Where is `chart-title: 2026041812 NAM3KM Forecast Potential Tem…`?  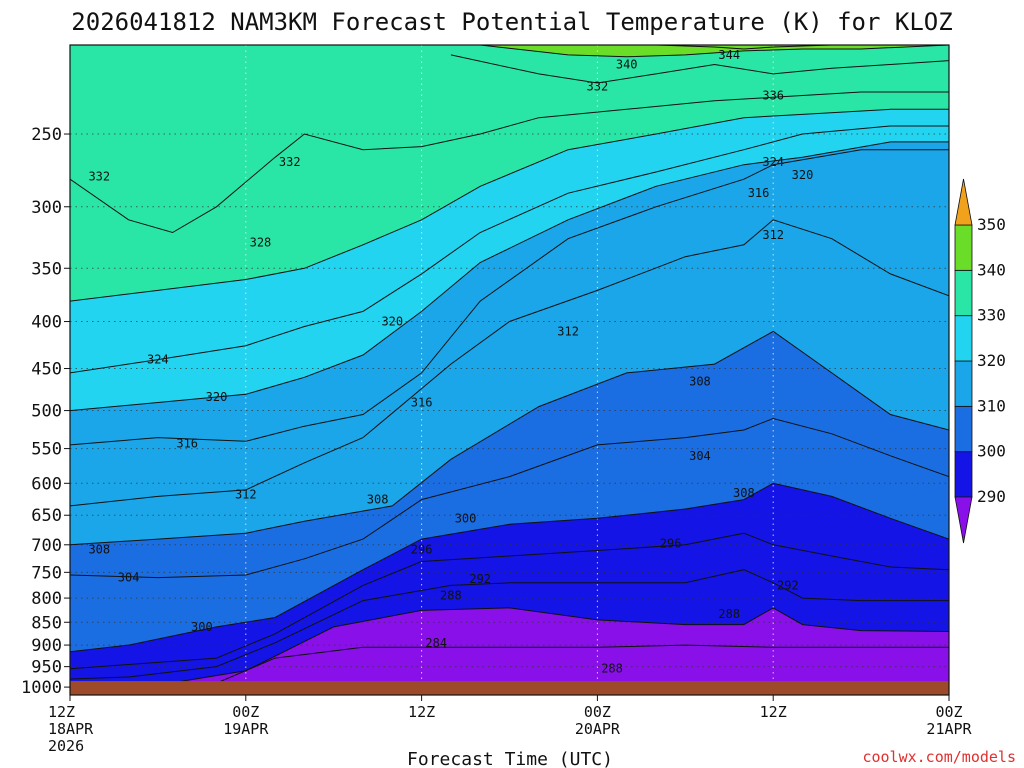 chart-title: 2026041812 NAM3KM Forecast Potential Tem… is located at coordinates (511, 22).